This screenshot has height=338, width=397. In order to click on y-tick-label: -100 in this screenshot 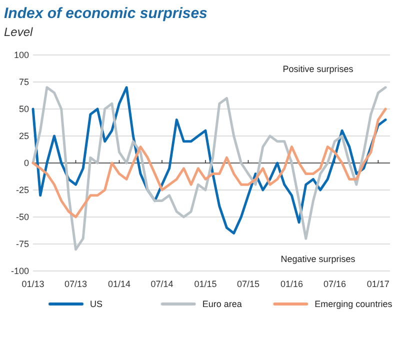, I will do `click(19, 271)`.